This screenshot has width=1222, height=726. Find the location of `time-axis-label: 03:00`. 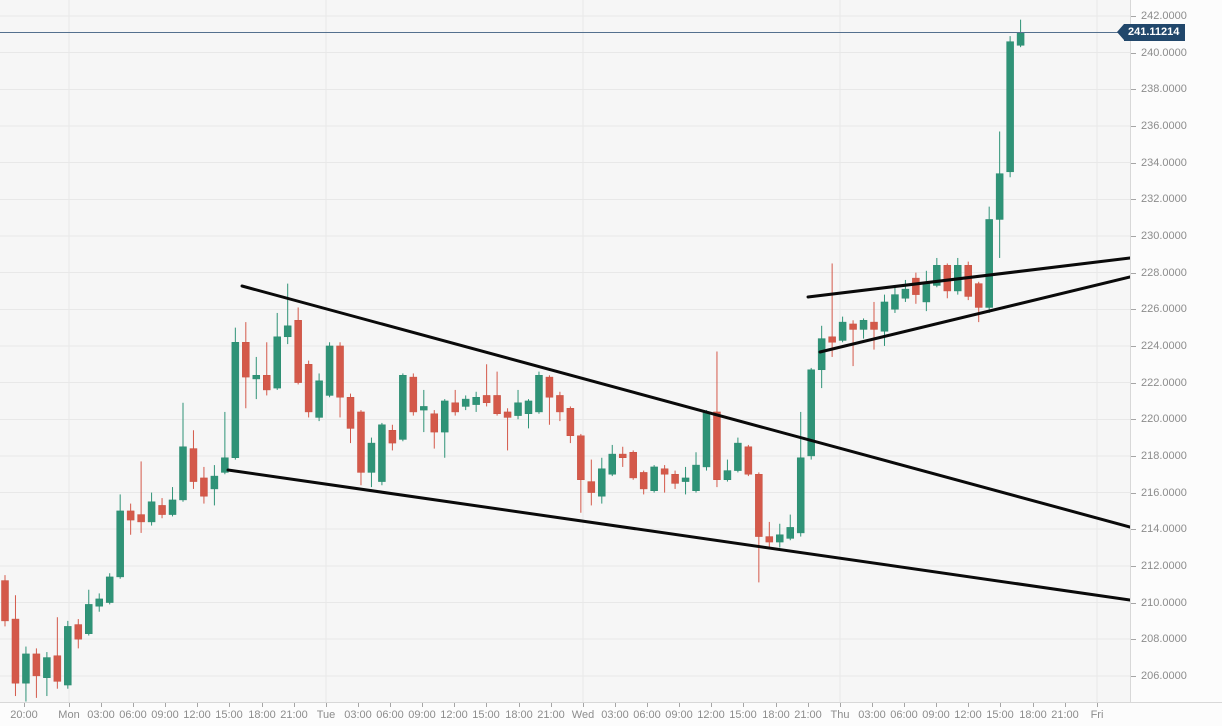

time-axis-label: 03:00 is located at coordinates (615, 715).